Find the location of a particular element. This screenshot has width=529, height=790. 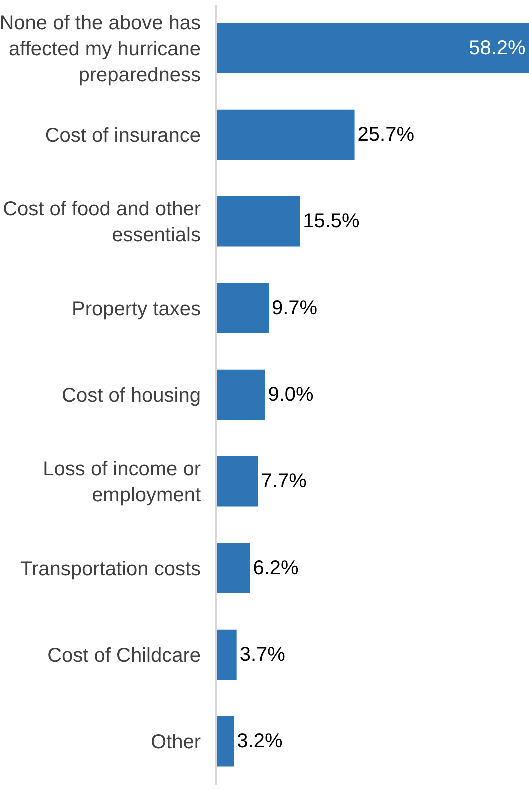

data-label: 9.7% is located at coordinates (295, 308).